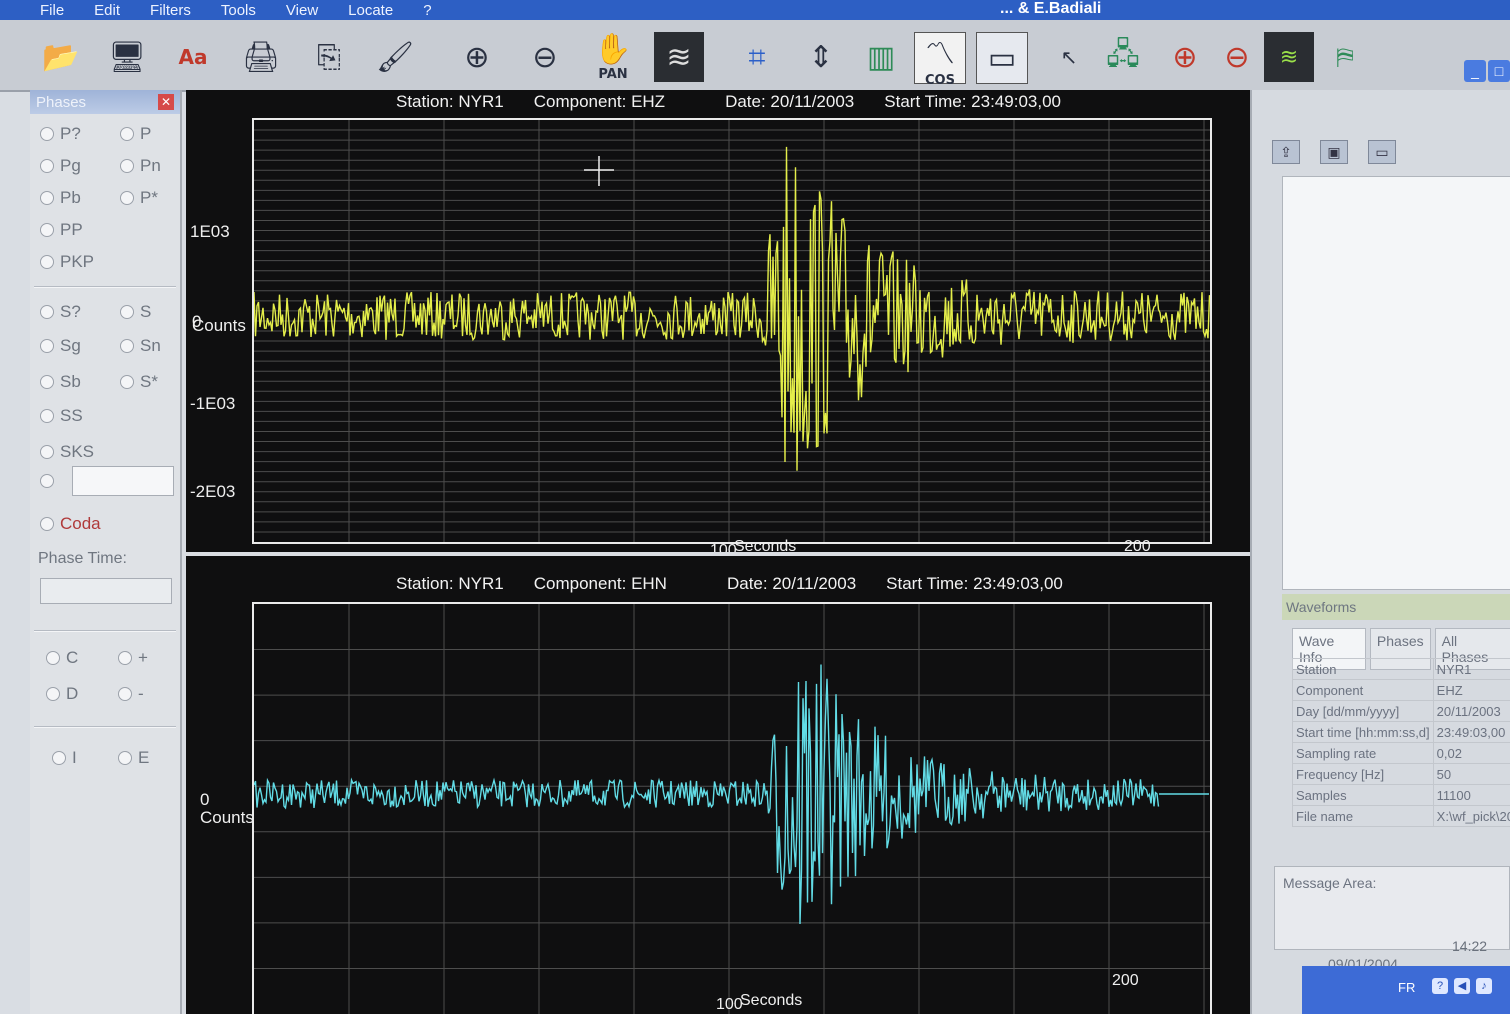 This screenshot has width=1510, height=1014. Describe the element at coordinates (613, 57) in the screenshot. I see `pan-hand-icon: ✋ PAN` at that location.